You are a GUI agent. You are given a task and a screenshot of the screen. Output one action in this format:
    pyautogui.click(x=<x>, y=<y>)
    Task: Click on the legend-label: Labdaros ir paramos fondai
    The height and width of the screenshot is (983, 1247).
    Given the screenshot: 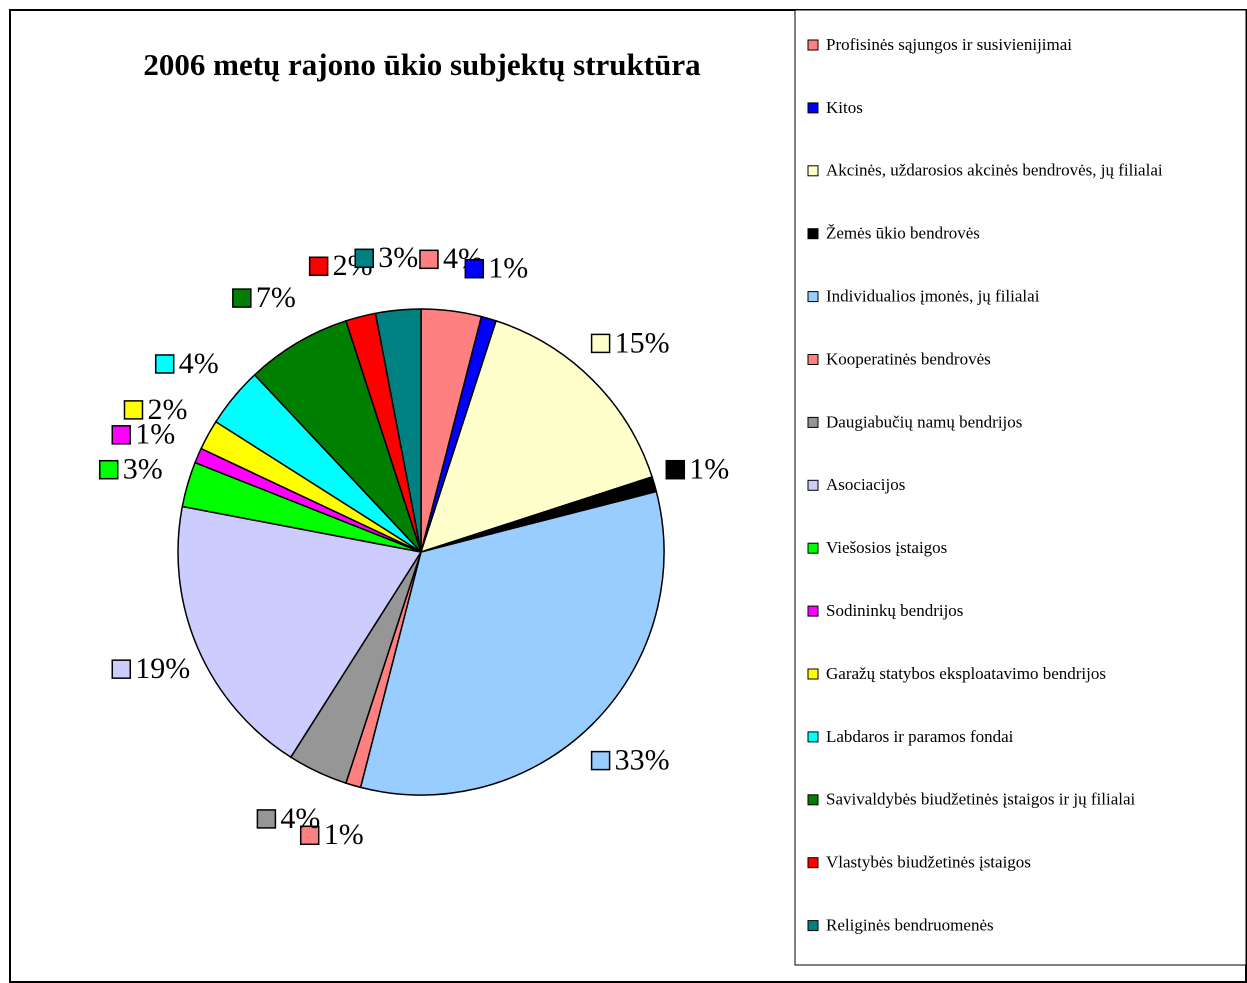 What is the action you would take?
    pyautogui.click(x=920, y=736)
    